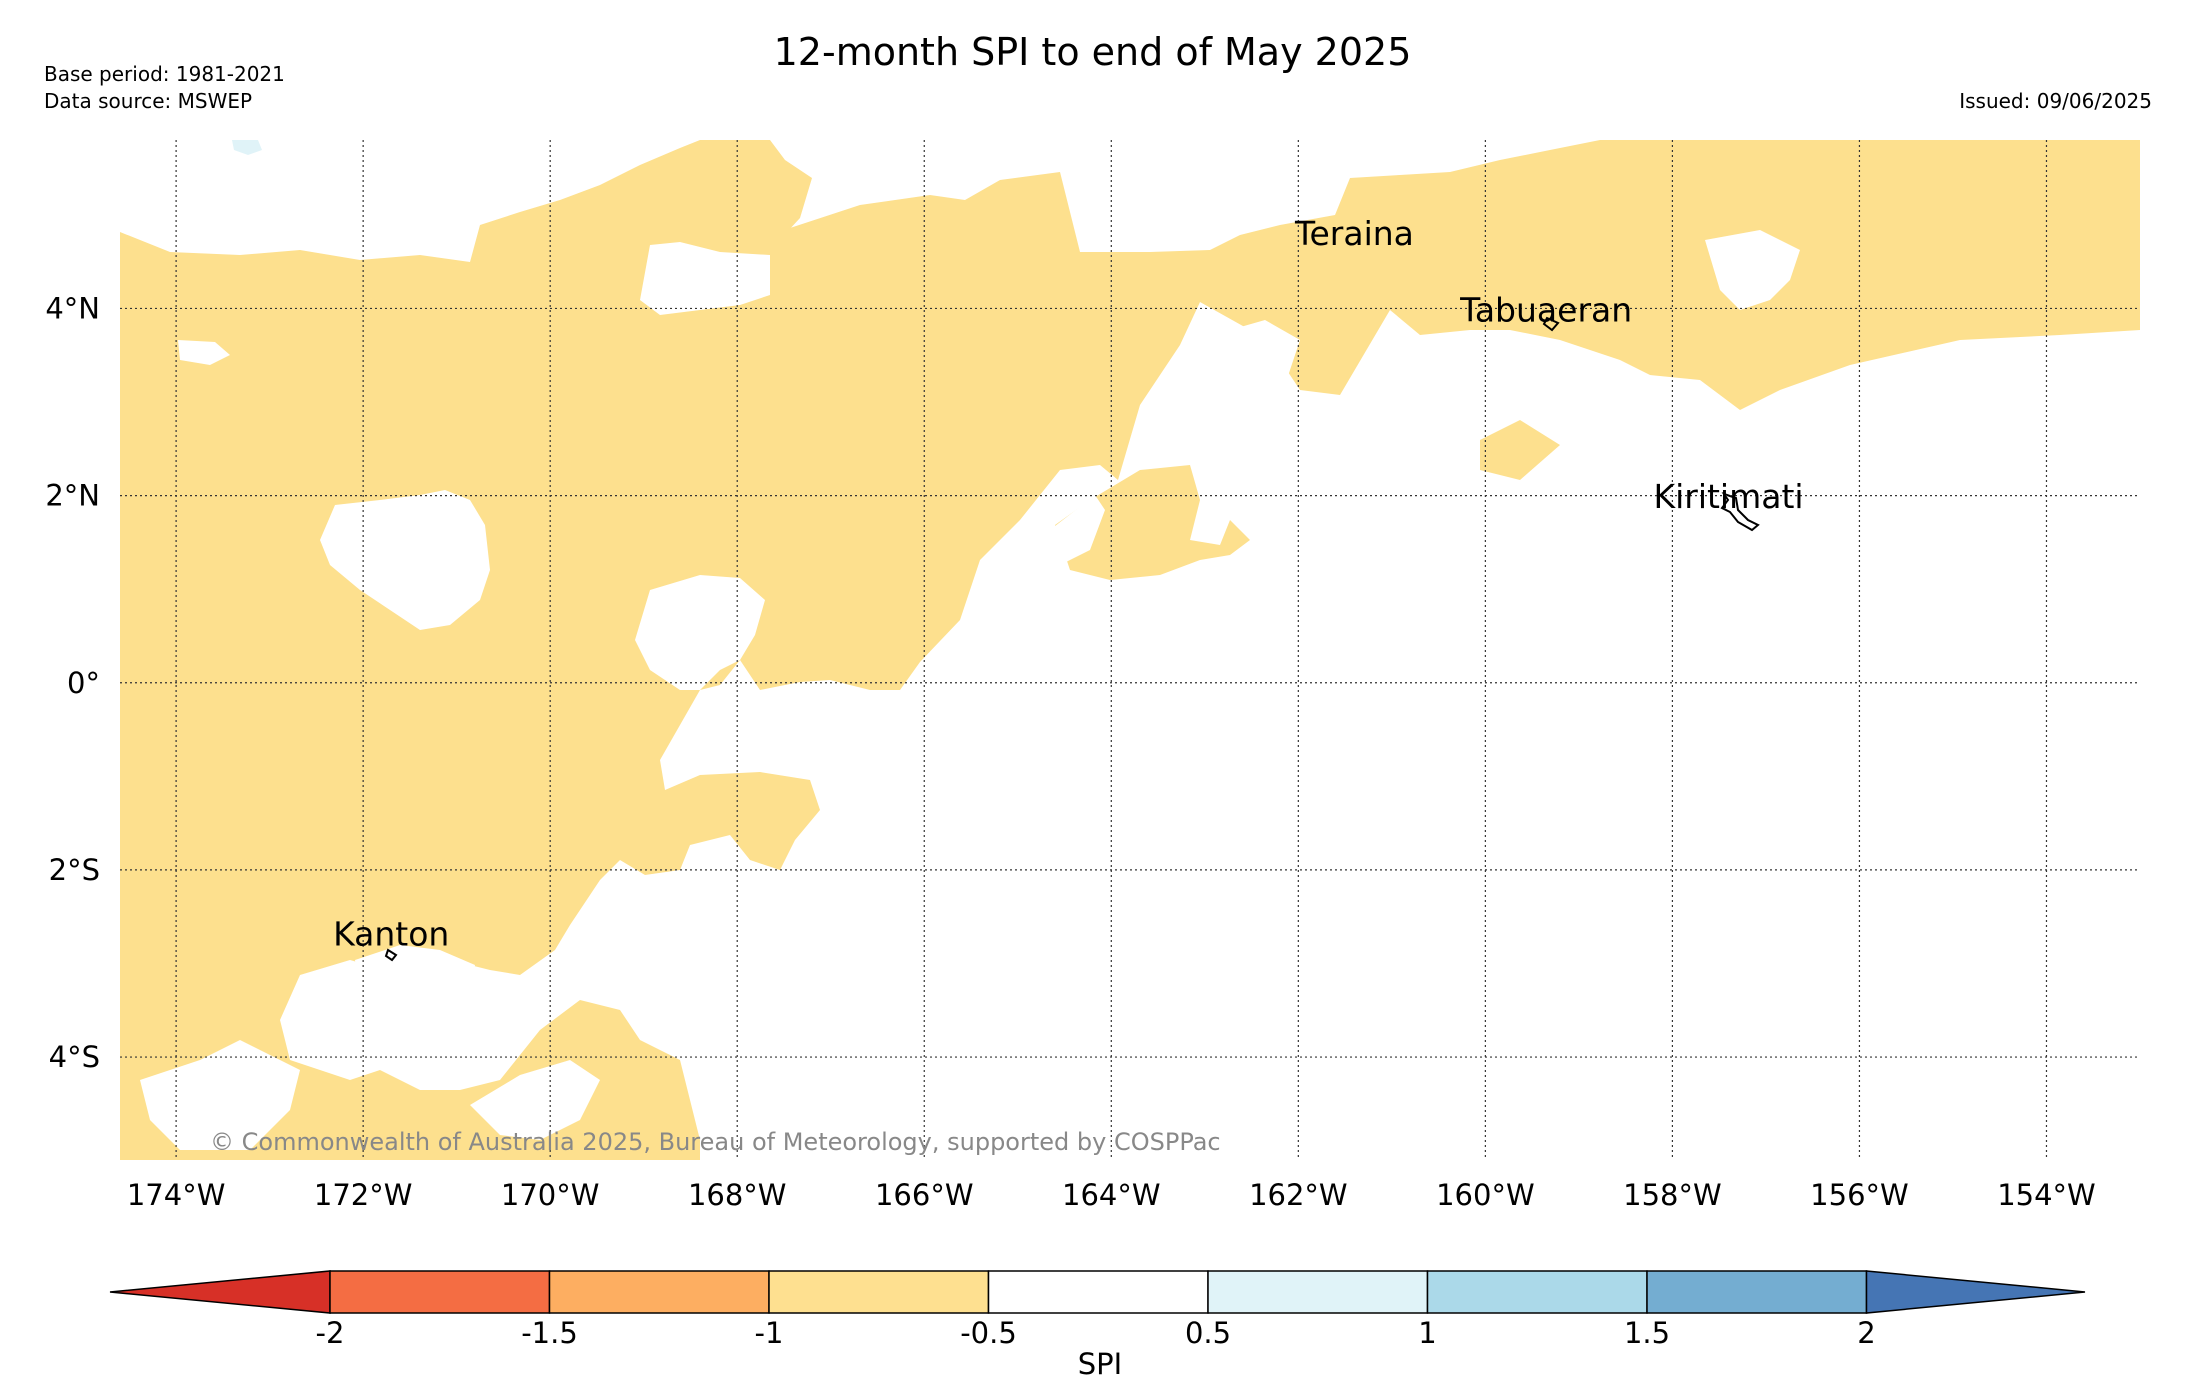 This screenshot has width=2185, height=1380. I want to click on latitude-tick-label: 4°N, so click(72, 308).